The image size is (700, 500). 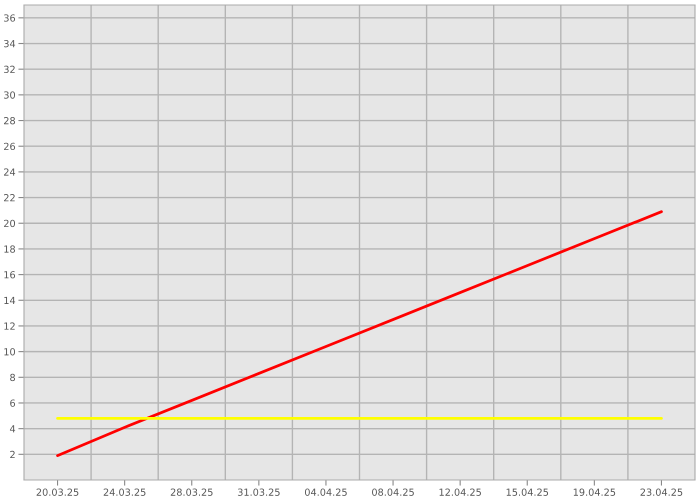 I want to click on y-tick-label: 12, so click(x=9, y=326).